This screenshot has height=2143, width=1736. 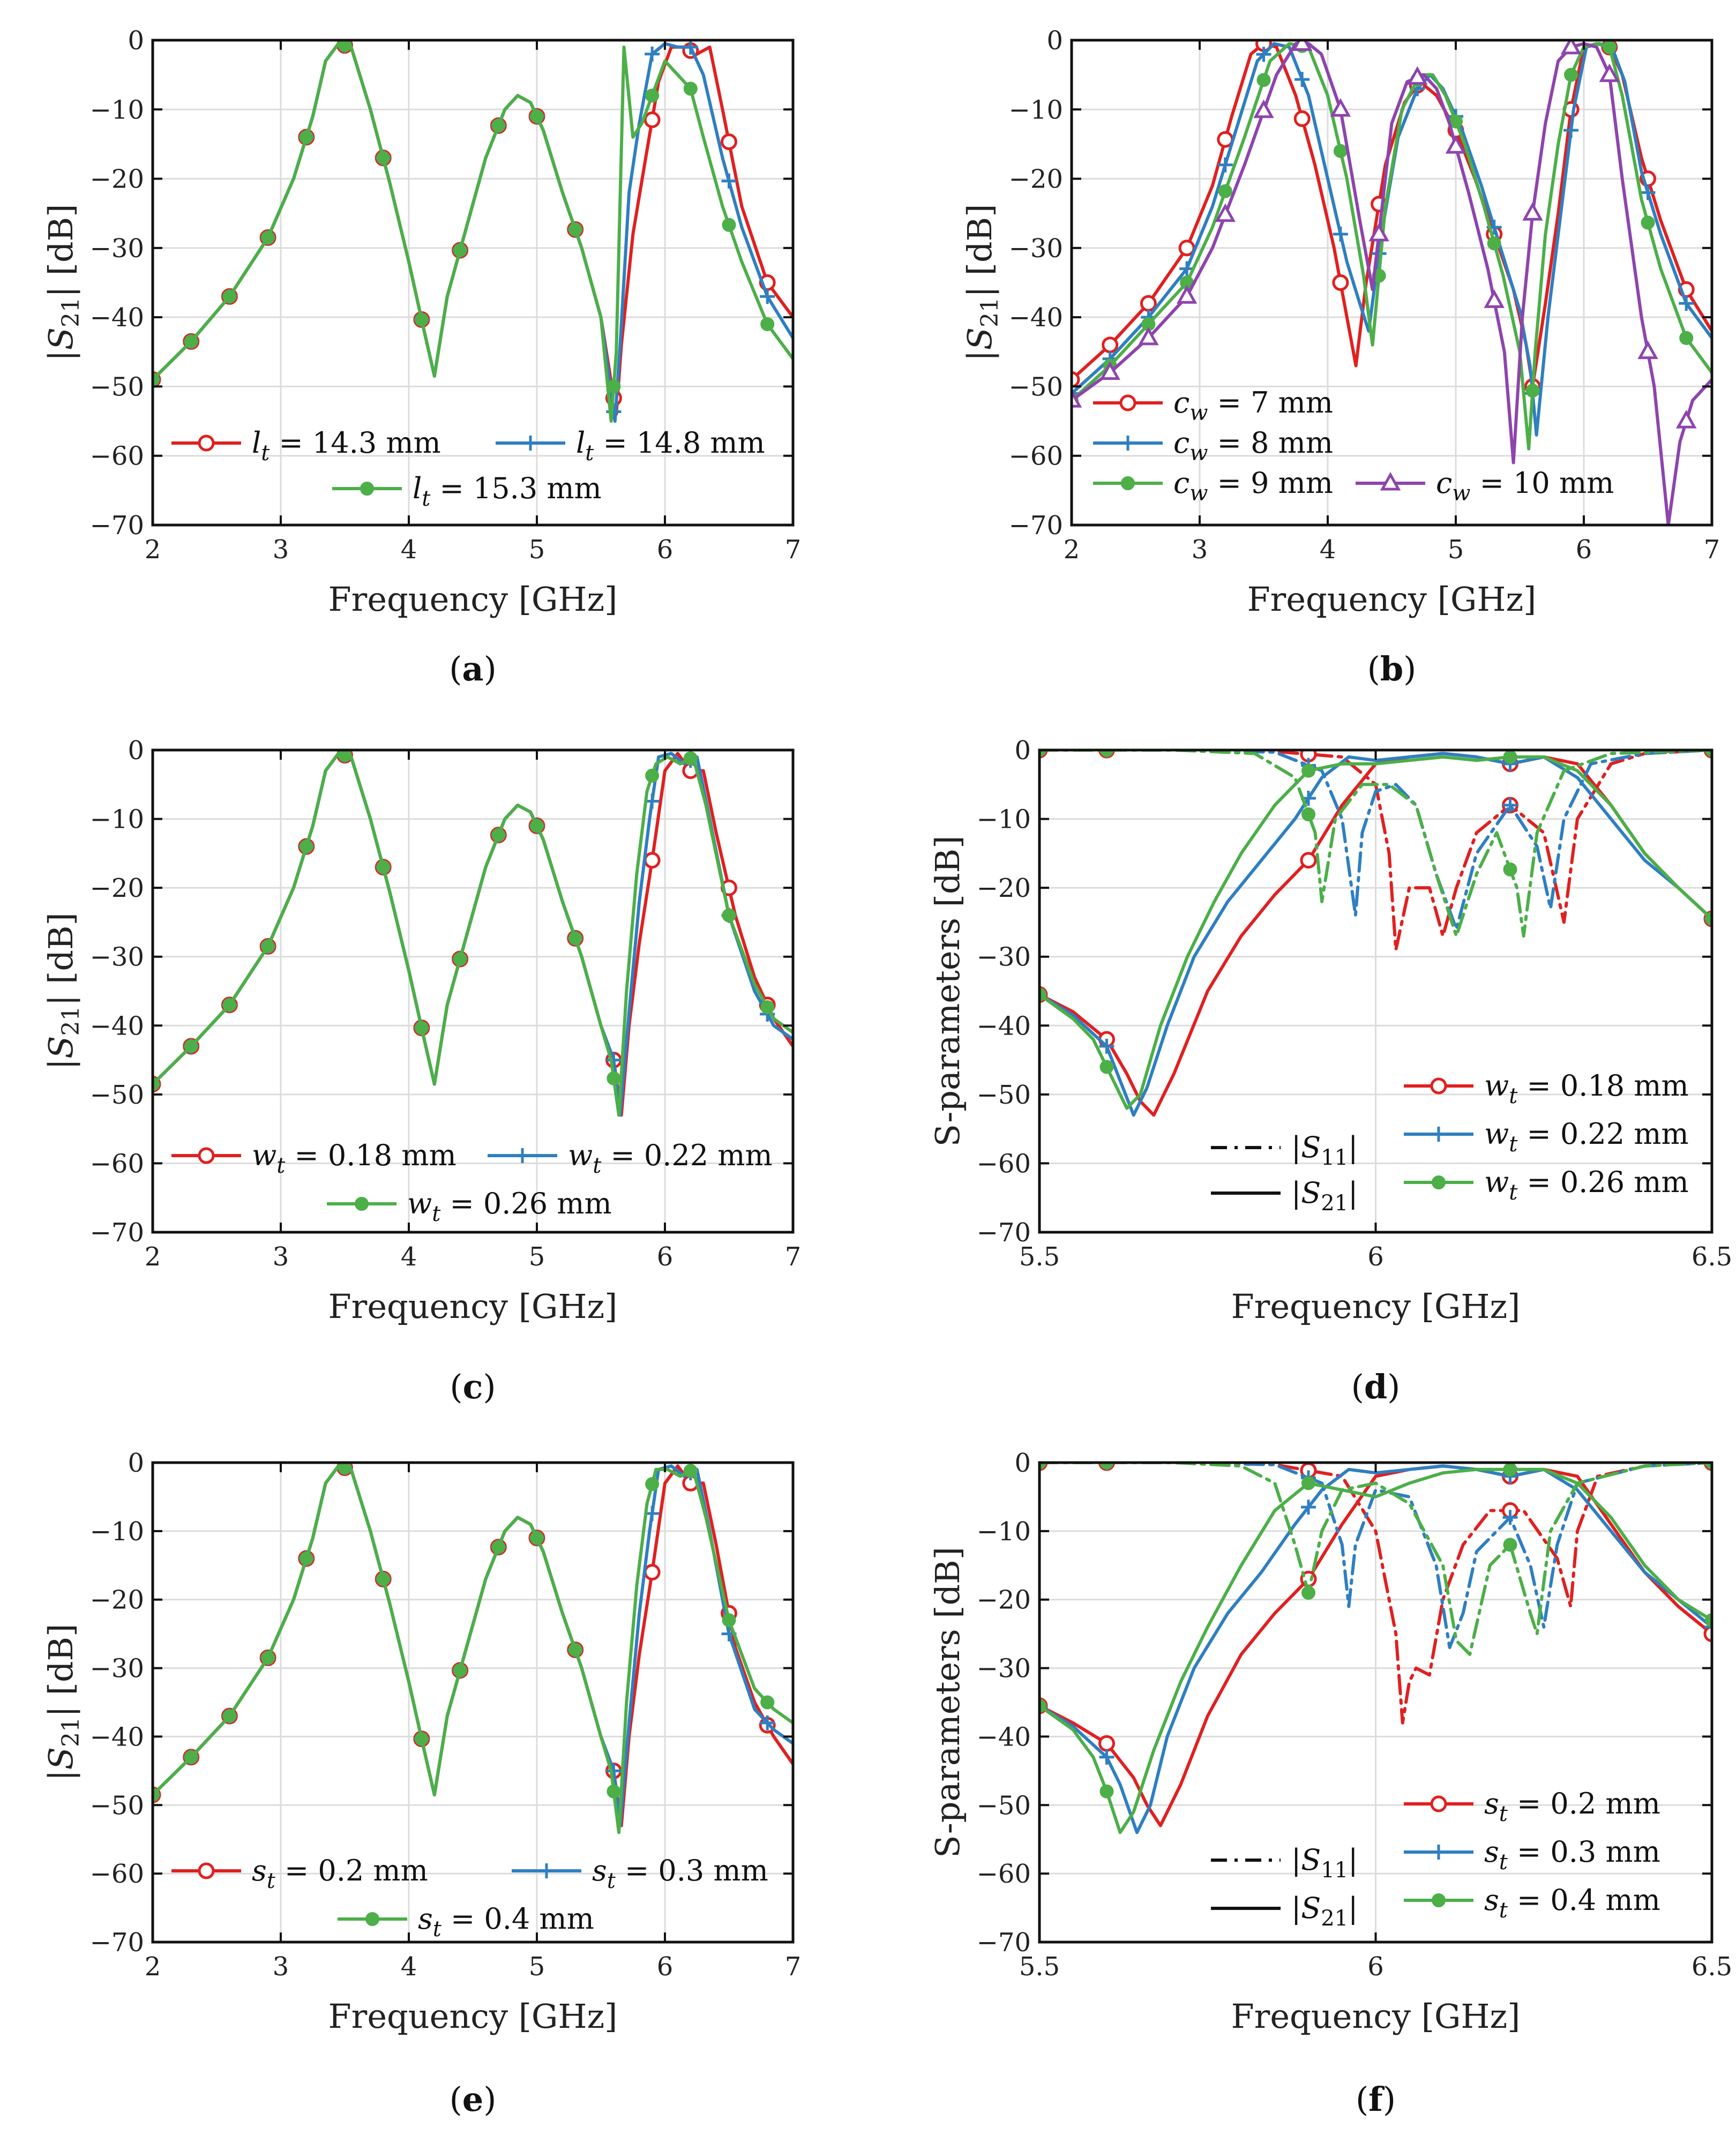 I want to click on legend-style-label: |S11|, so click(x=1324, y=1863).